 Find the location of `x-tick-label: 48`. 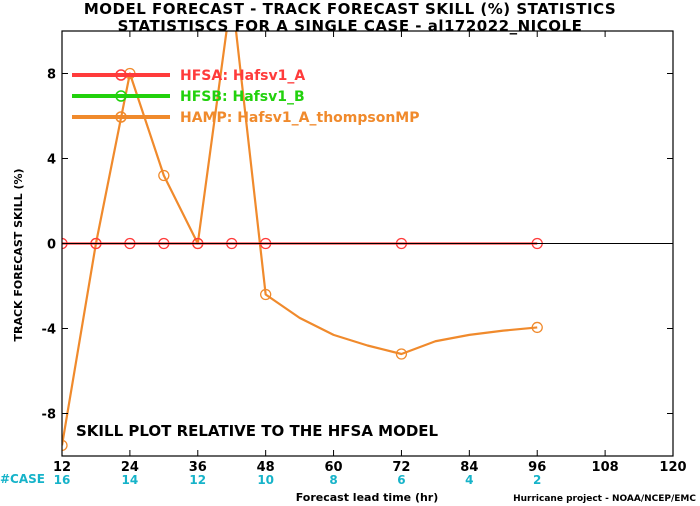

x-tick-label: 48 is located at coordinates (266, 467).